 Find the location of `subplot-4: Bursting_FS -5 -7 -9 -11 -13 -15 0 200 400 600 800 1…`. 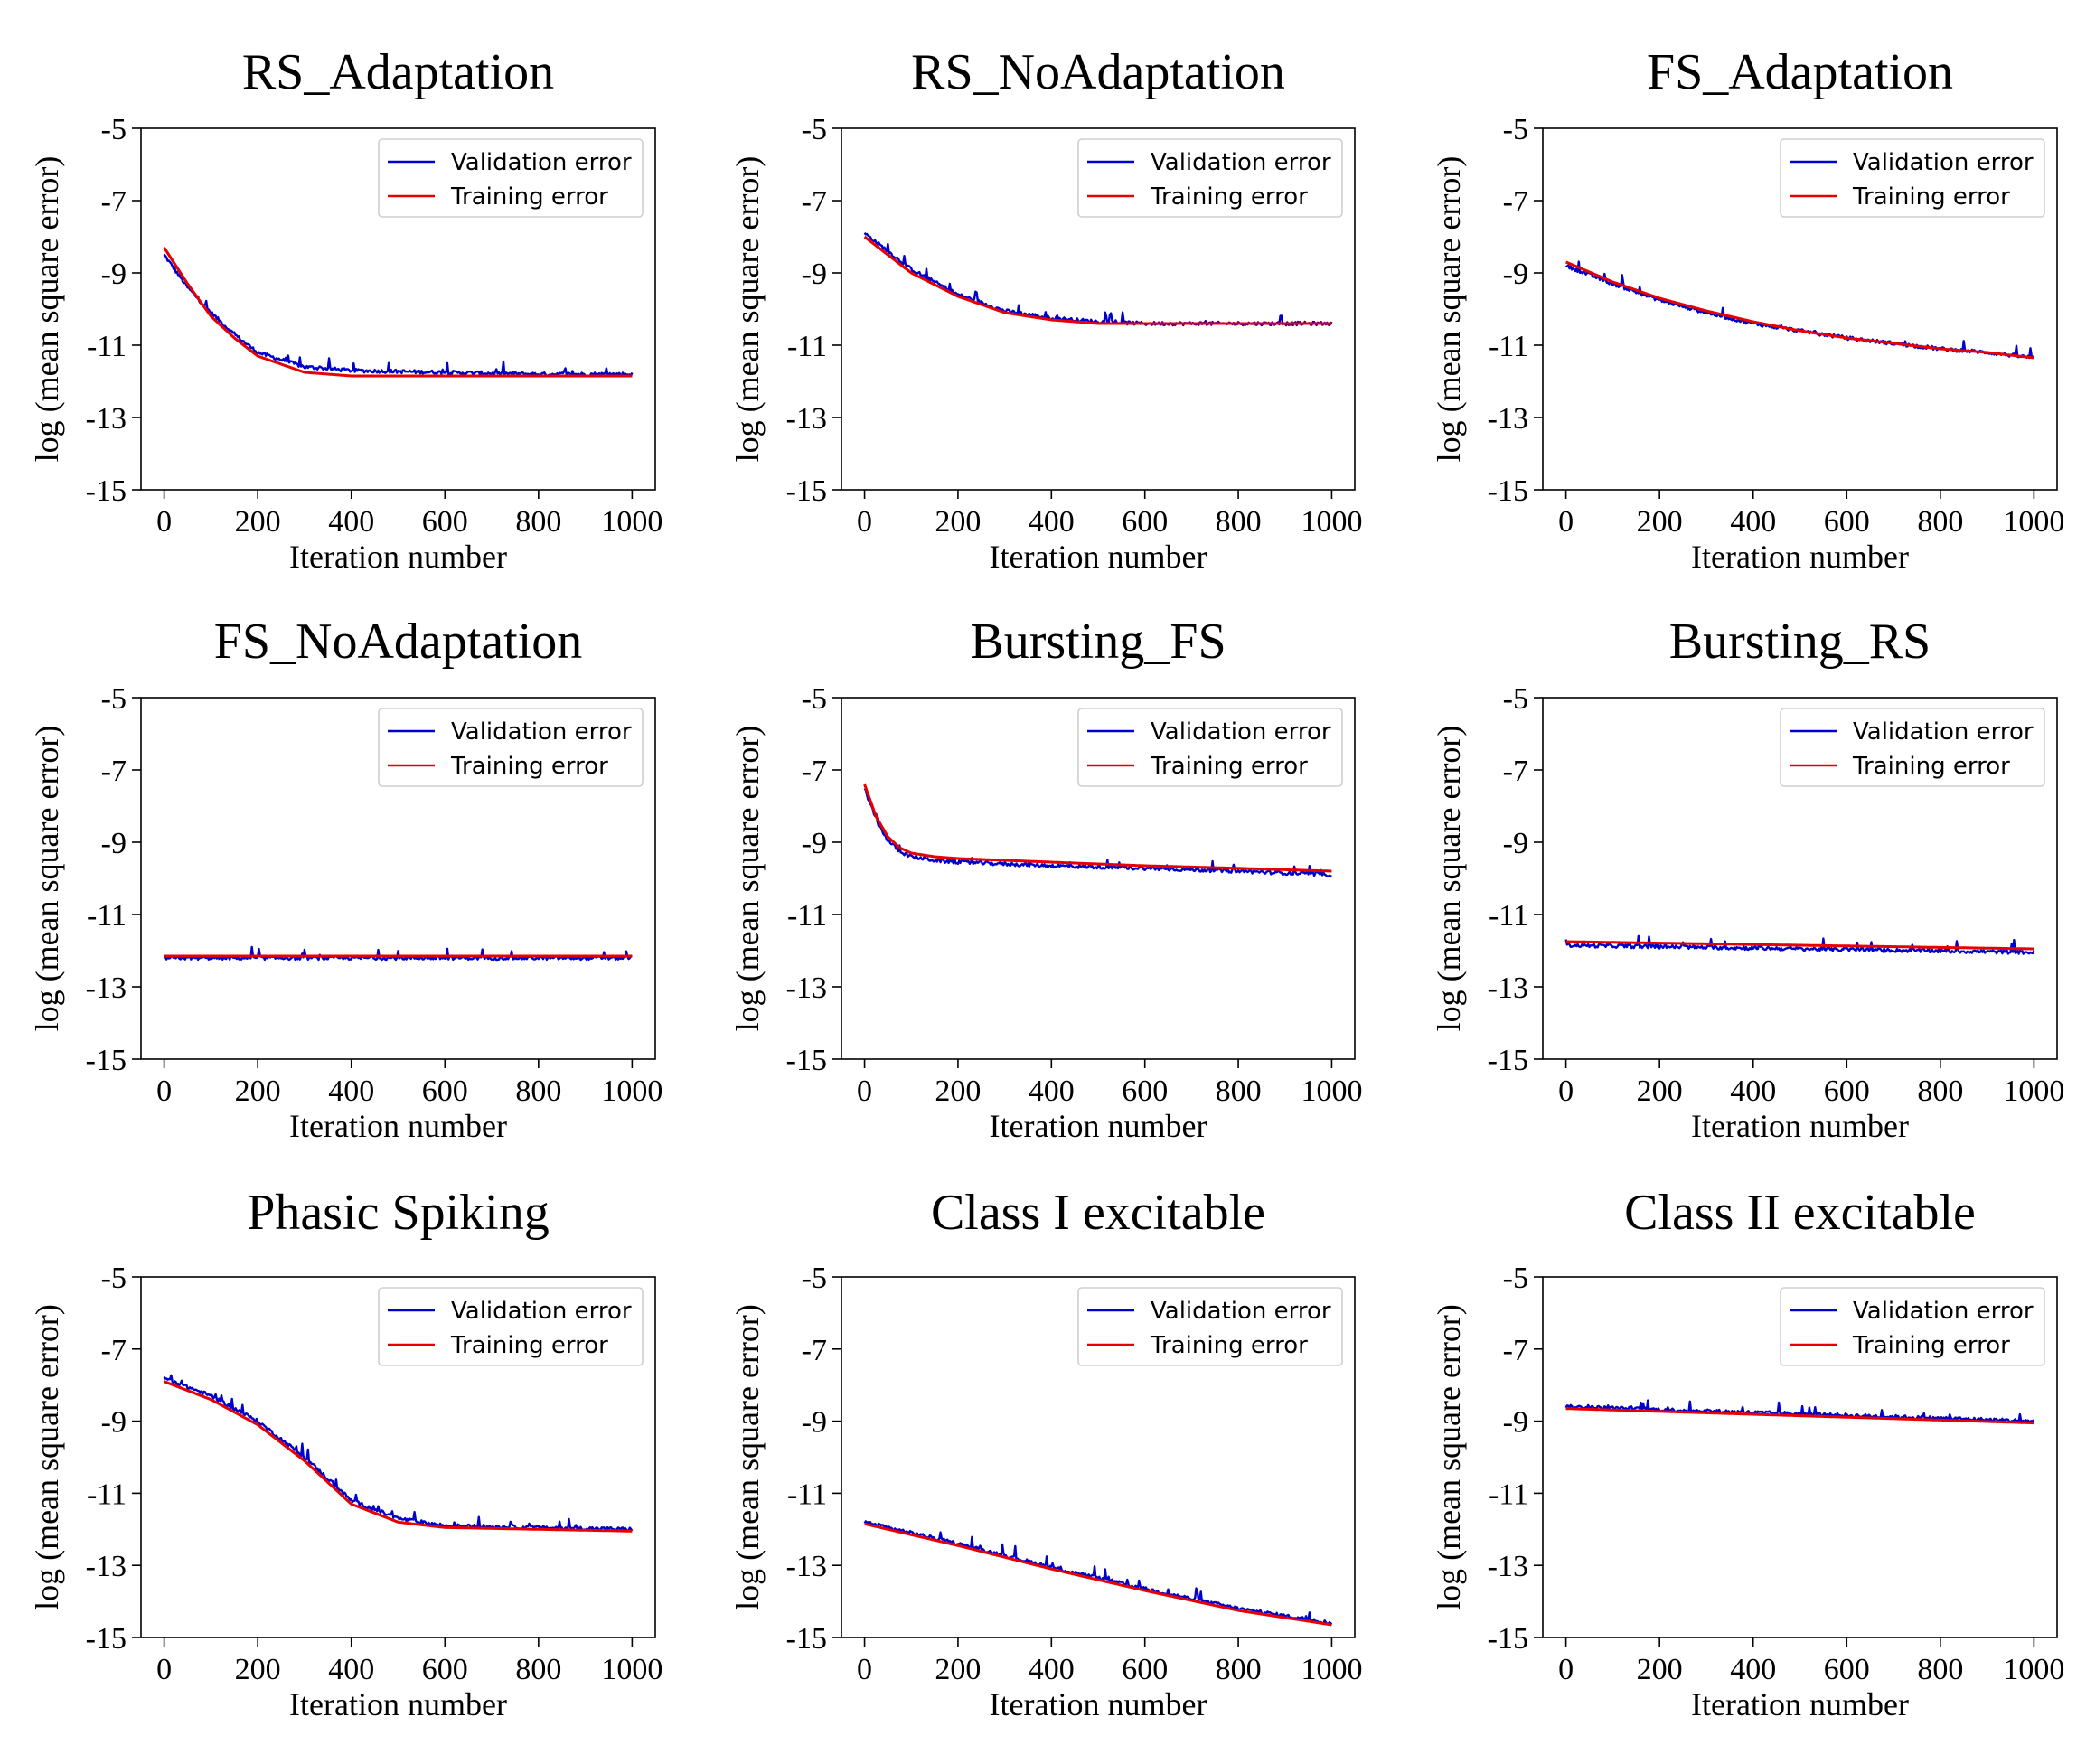

subplot-4: Bursting_FS -5 -7 -9 -11 -13 -15 0 200 400 600 800 1… is located at coordinates (1046, 879).